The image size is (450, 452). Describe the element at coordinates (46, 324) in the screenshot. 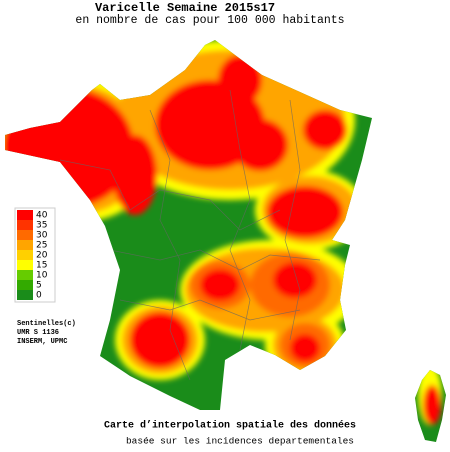

I see `credit: Sentinelles(c)` at that location.